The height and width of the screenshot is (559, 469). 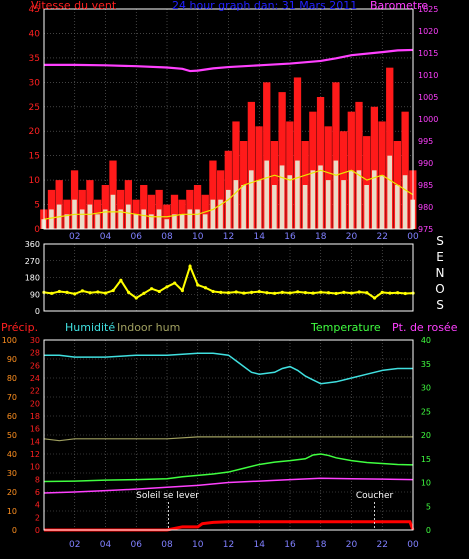 I want to click on wind-axis-tick: 45, so click(x=34, y=10).